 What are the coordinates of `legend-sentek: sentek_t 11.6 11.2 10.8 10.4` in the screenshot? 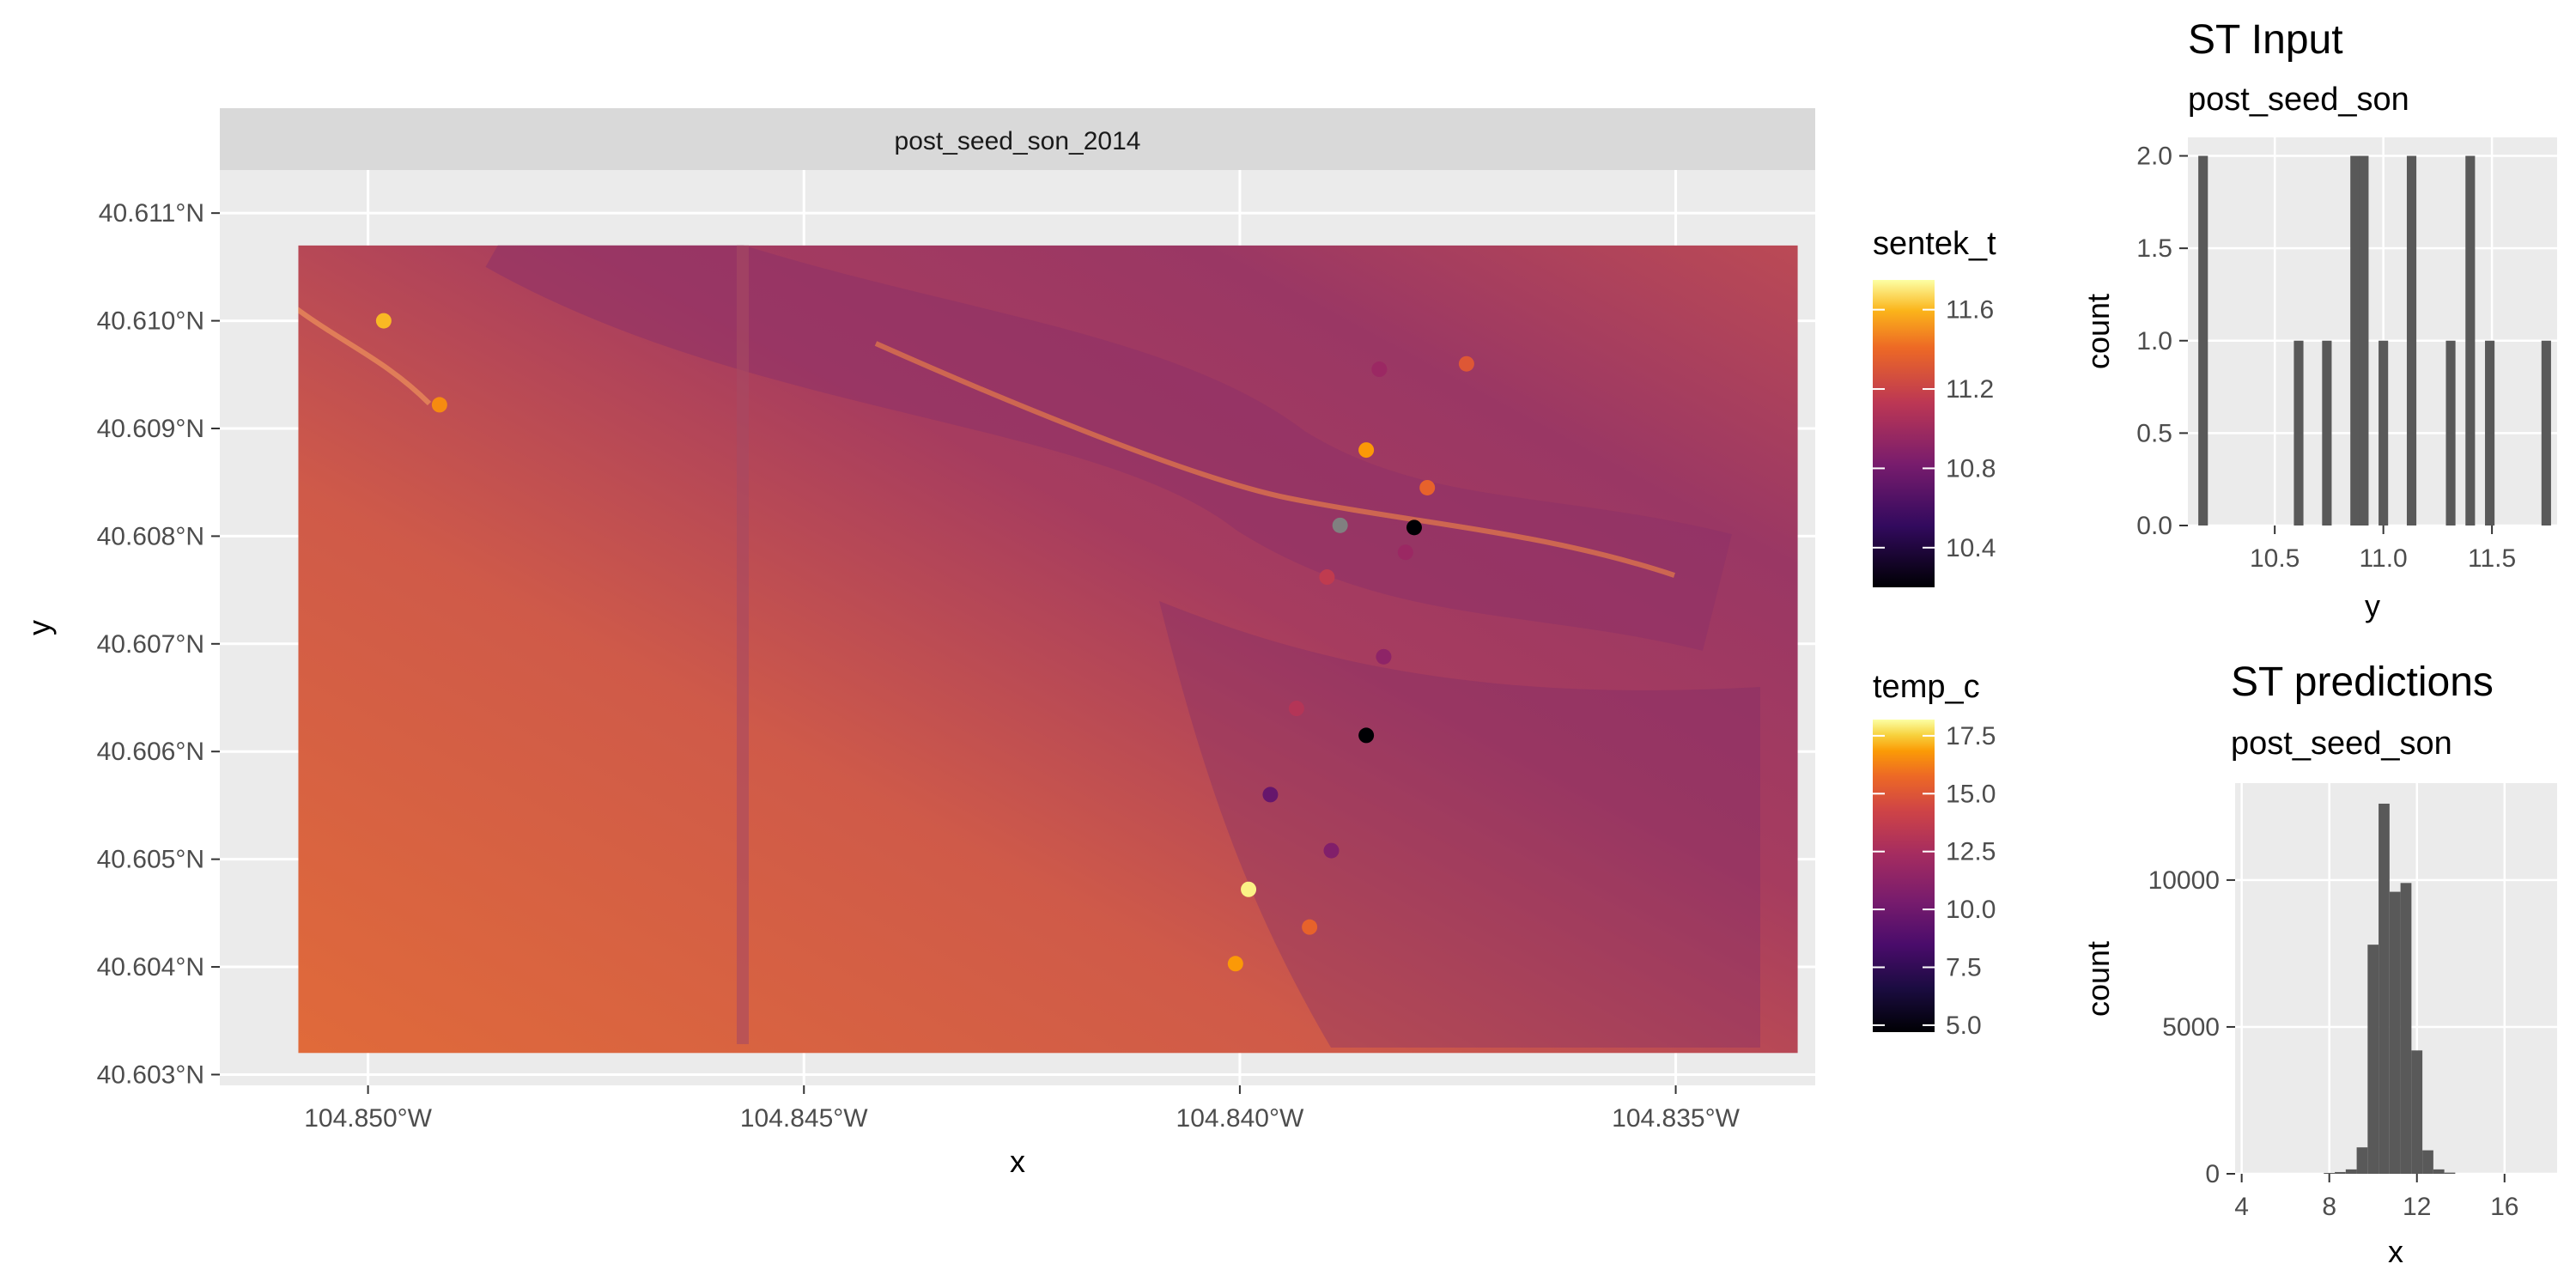 It's located at (1934, 407).